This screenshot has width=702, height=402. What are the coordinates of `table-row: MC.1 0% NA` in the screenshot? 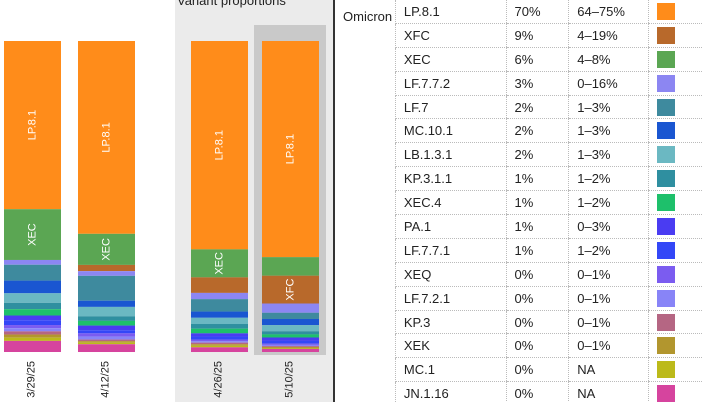 It's located at (518, 370).